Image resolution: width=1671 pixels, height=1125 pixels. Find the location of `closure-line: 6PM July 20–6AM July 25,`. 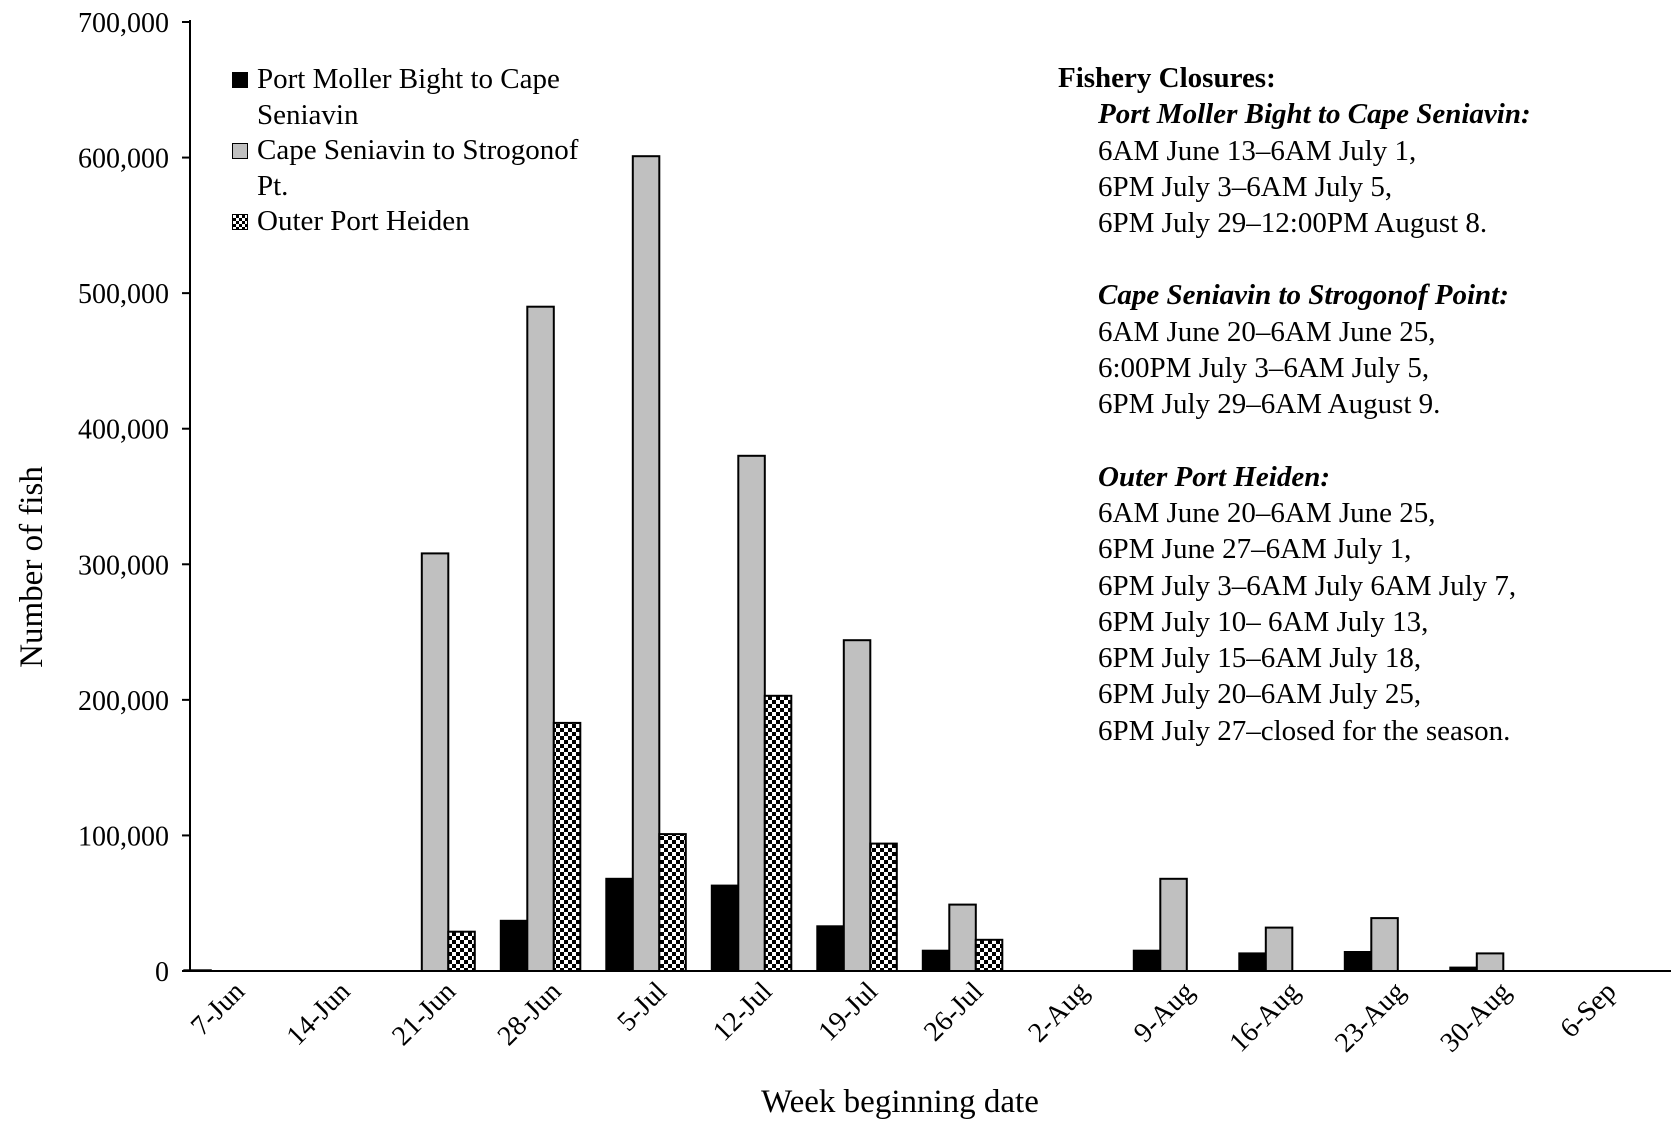

closure-line: 6PM July 20–6AM July 25, is located at coordinates (1260, 694).